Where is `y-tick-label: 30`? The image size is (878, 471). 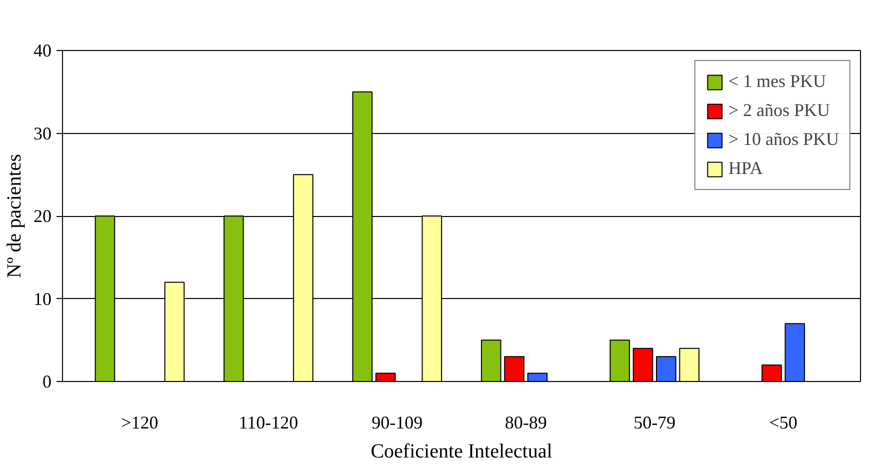 y-tick-label: 30 is located at coordinates (43, 133).